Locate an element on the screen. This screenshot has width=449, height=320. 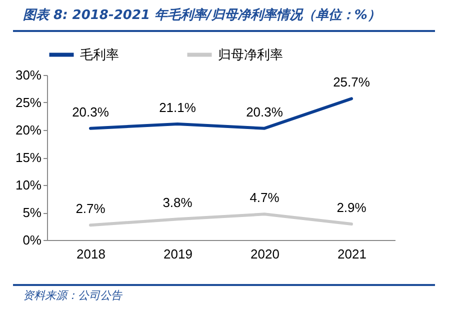
y-tick-label: 25% is located at coordinates (28, 102).